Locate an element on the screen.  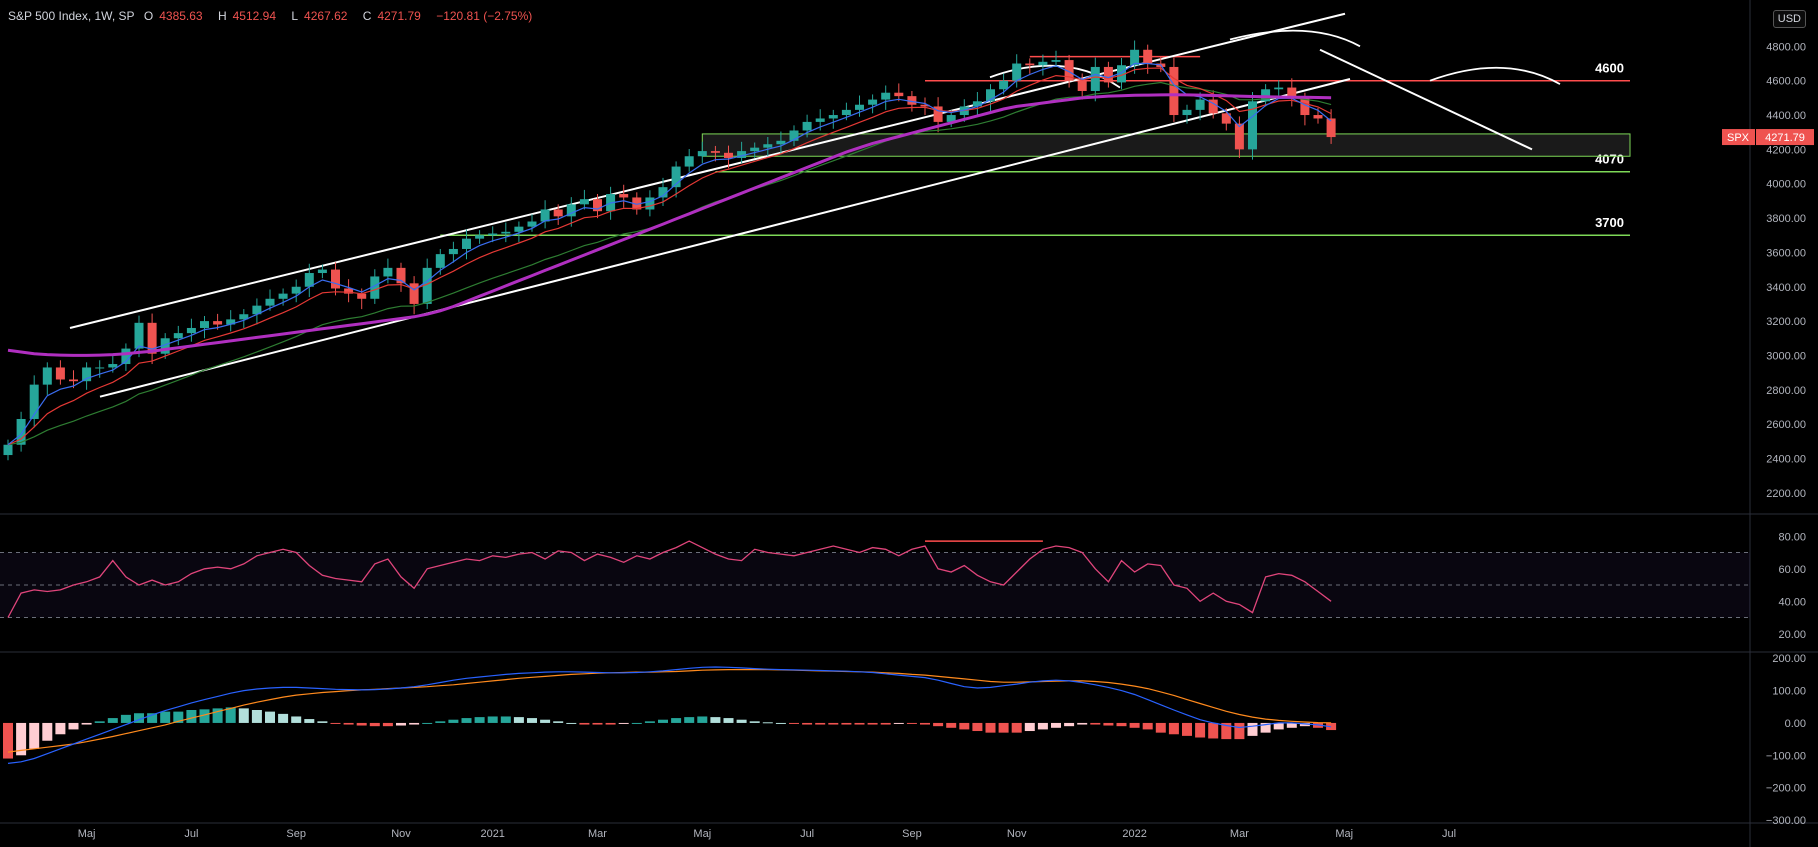
high-label: H is located at coordinates (222, 16).